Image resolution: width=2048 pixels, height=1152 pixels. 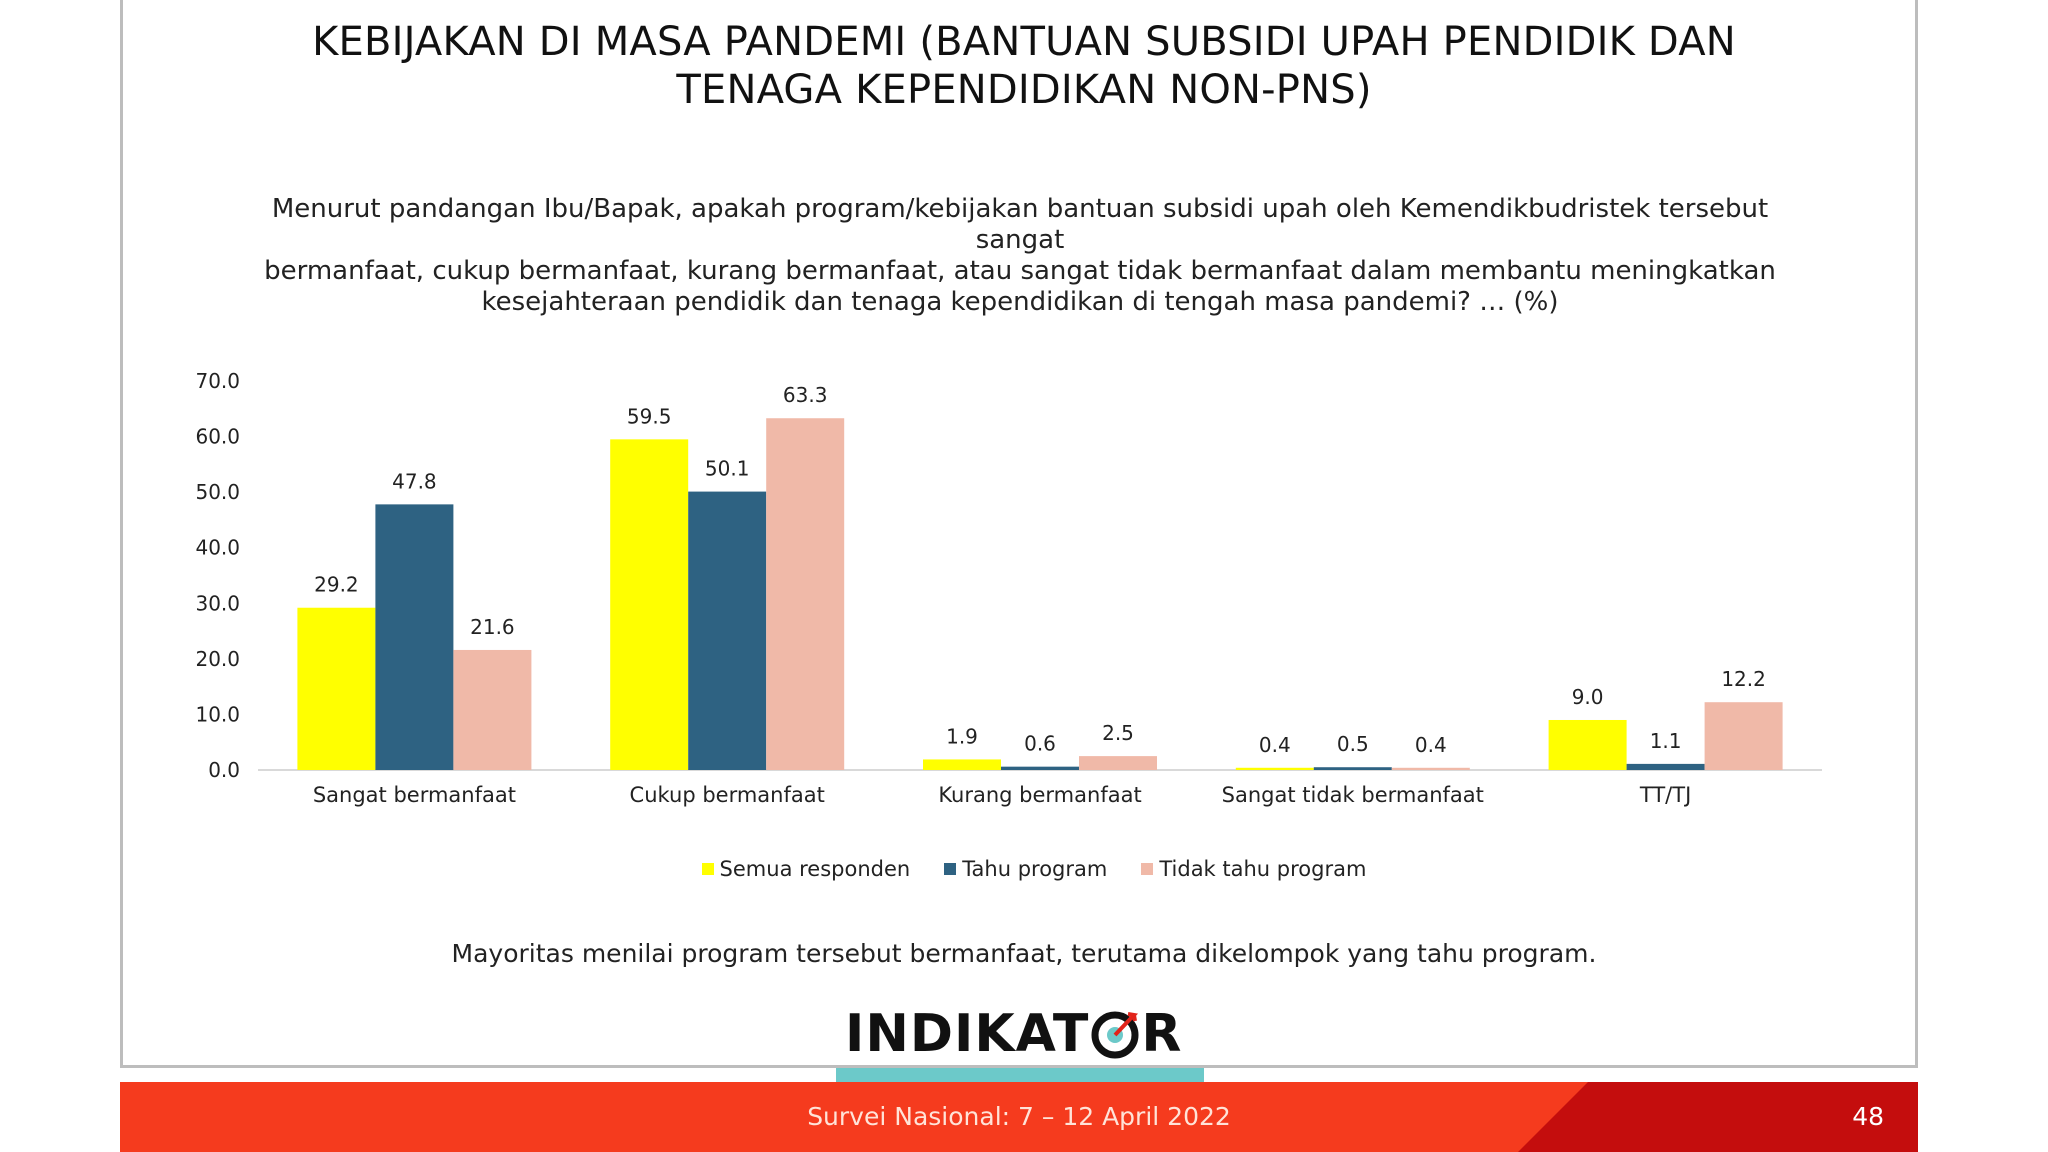 What do you see at coordinates (1263, 869) in the screenshot?
I see `legend-label: Tidak tahu program` at bounding box center [1263, 869].